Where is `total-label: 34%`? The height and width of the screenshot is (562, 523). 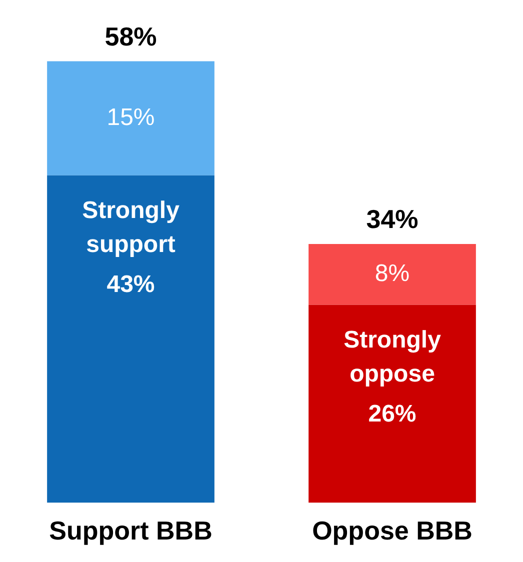
total-label: 34% is located at coordinates (392, 219).